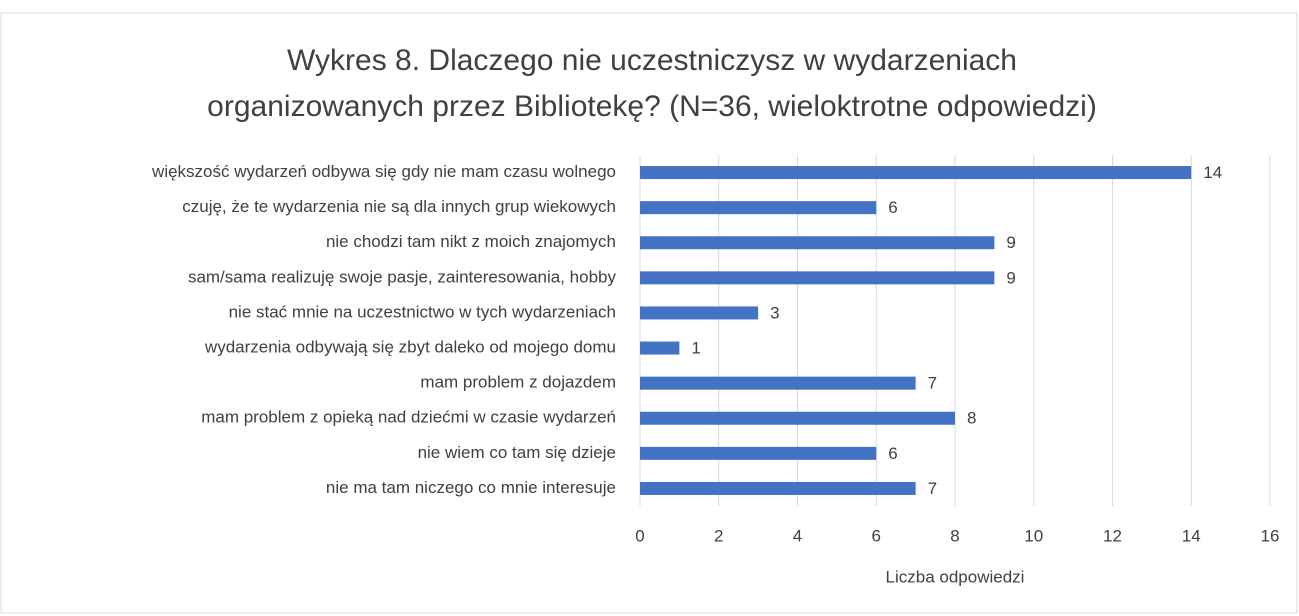  Describe the element at coordinates (471, 487) in the screenshot. I see `y-tick-label: nie ma tam niczego co mnie interesuje` at that location.